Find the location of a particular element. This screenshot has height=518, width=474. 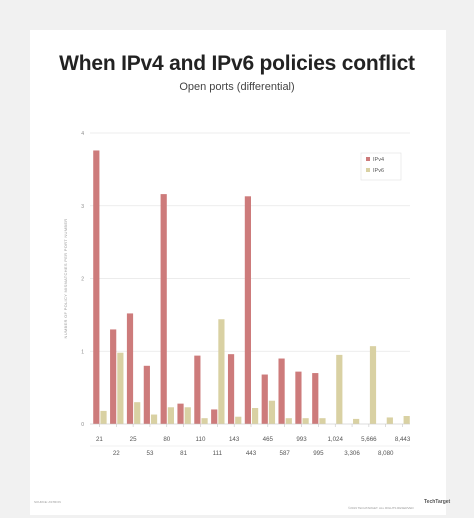

x-tick-label: 465 is located at coordinates (268, 439).